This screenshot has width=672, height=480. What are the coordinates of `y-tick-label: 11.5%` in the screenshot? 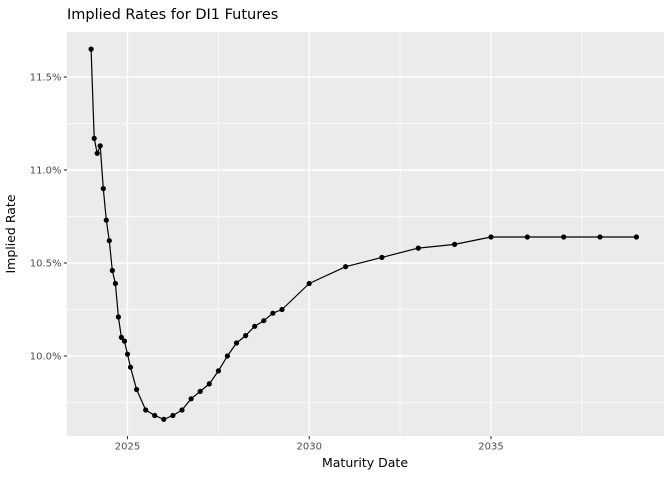 It's located at (46, 77).